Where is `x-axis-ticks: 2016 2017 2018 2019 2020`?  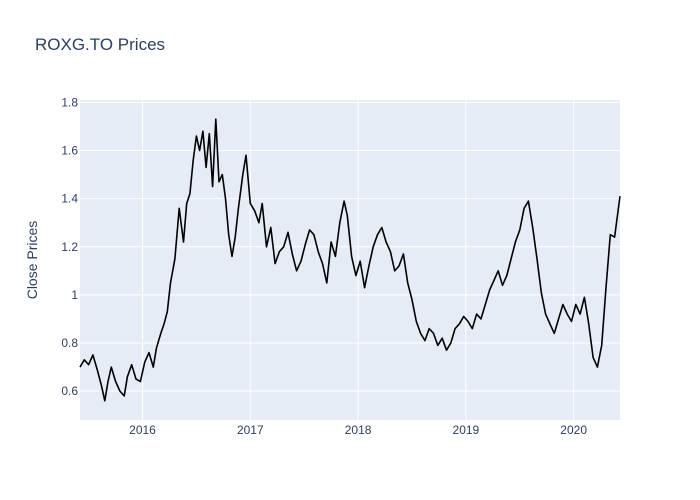
x-axis-ticks: 2016 2017 2018 2019 2020 is located at coordinates (358, 430).